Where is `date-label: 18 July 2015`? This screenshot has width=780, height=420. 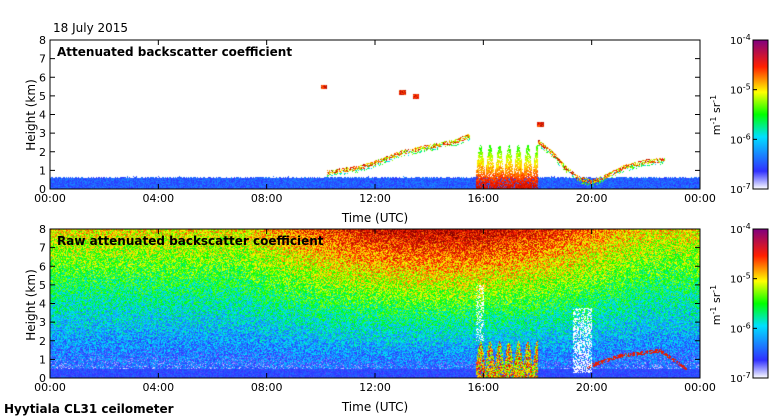
date-label: 18 July 2015 is located at coordinates (90, 28).